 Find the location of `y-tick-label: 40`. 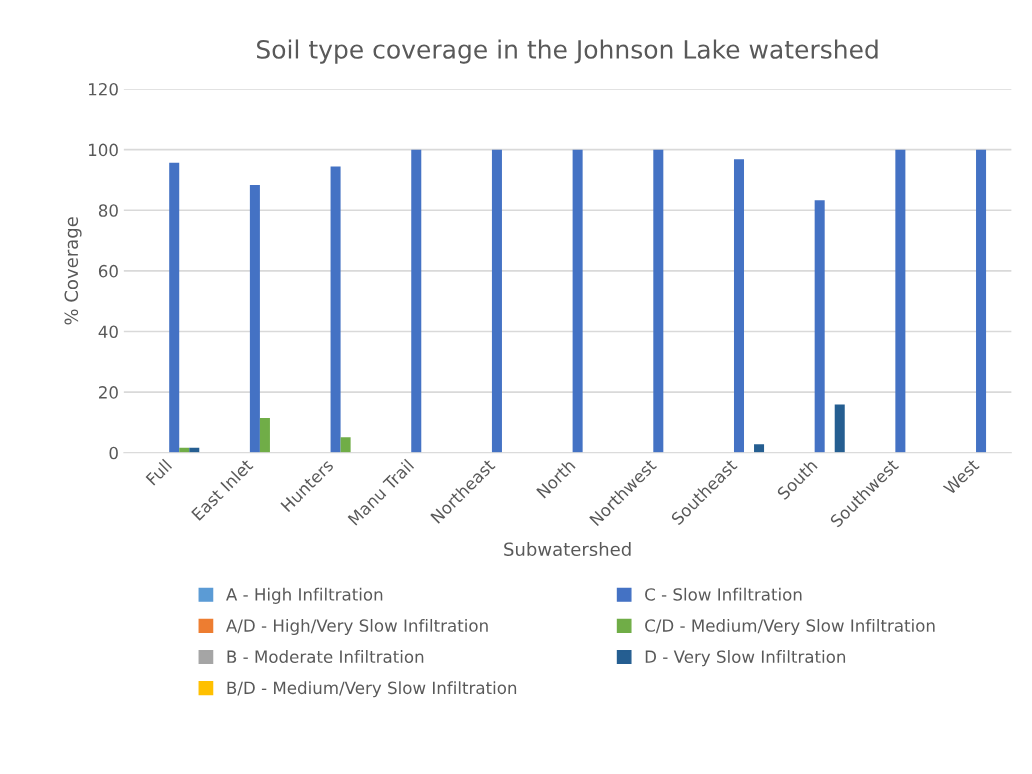

y-tick-label: 40 is located at coordinates (108, 332).